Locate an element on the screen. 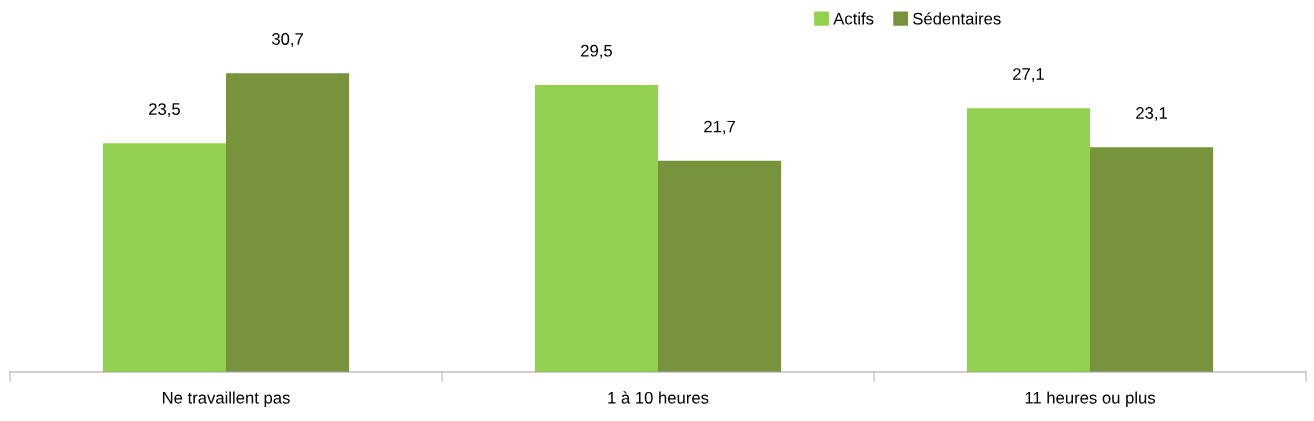 Image resolution: width=1314 pixels, height=421 pixels. data-label: 27,1 is located at coordinates (1028, 75).